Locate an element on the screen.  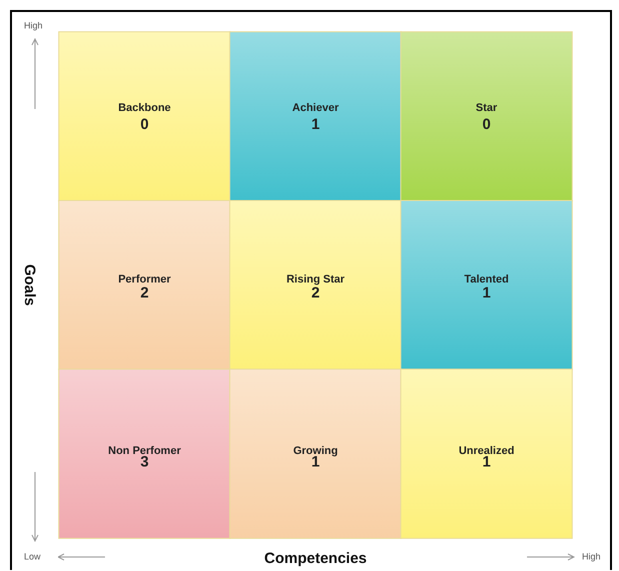
annotation: Star is located at coordinates (487, 108).